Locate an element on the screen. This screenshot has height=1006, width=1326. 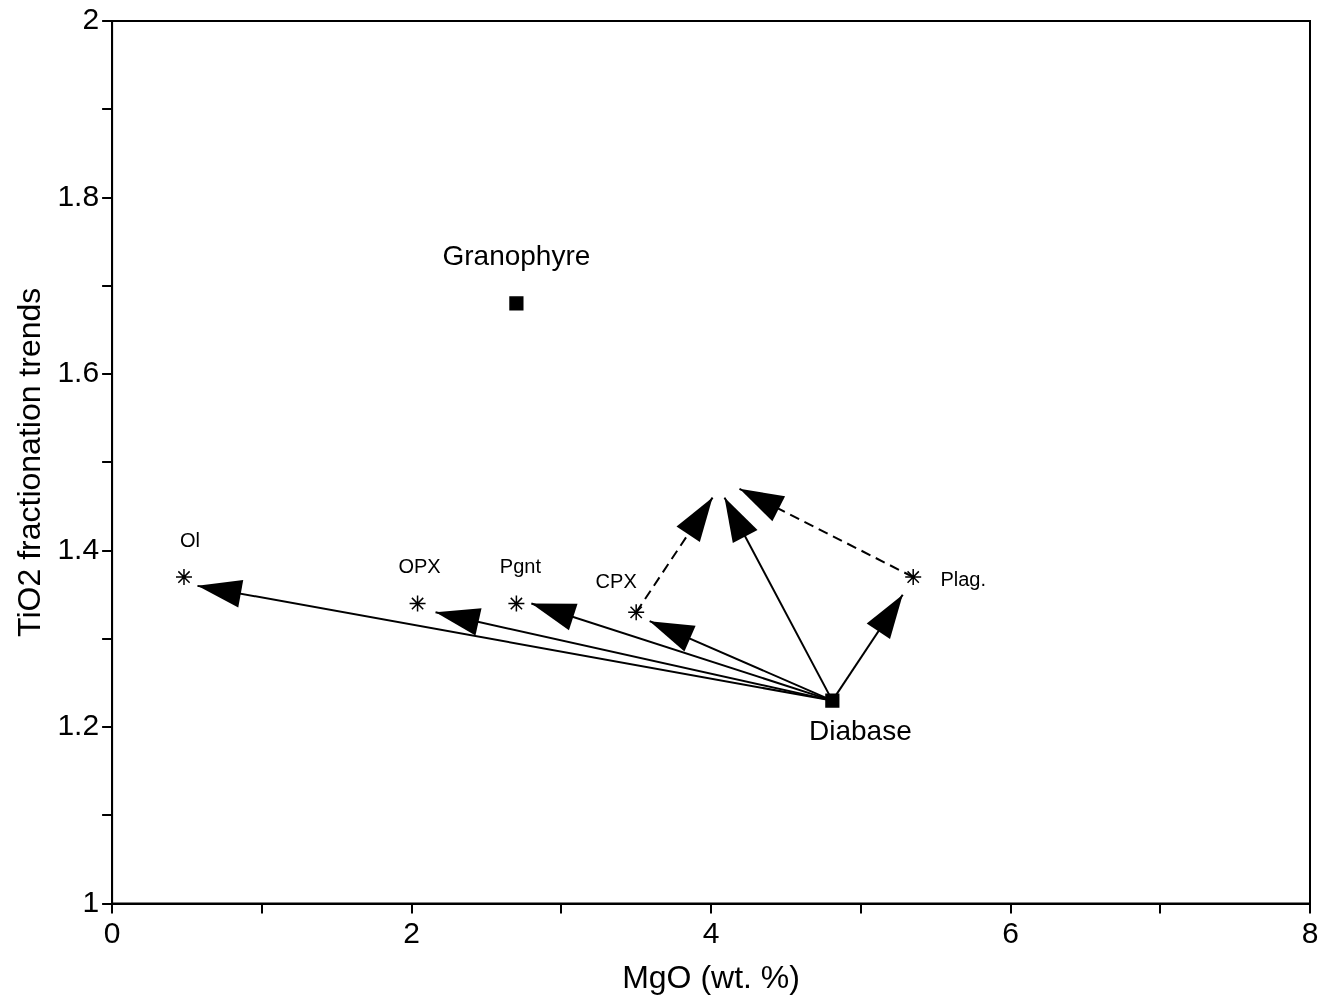
x-tick-label: 6 is located at coordinates (1010, 932).